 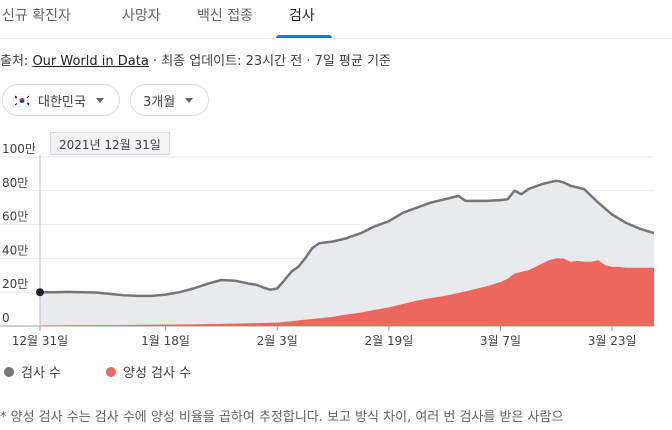 I want to click on y-tick-label: 80만, so click(x=15, y=183).